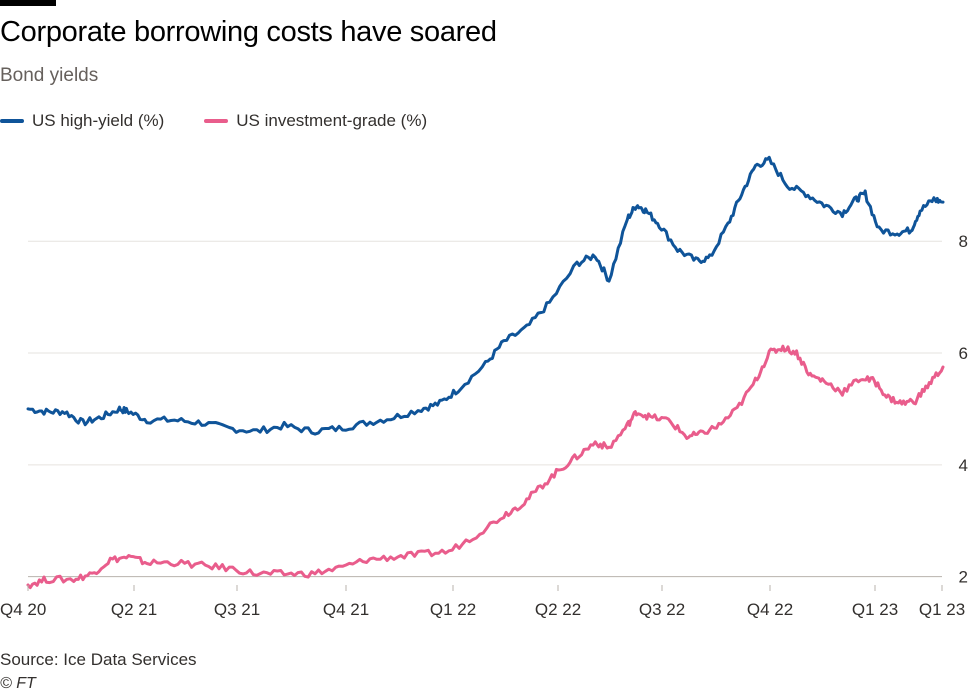  Describe the element at coordinates (49, 75) in the screenshot. I see `chart-subtitle: Bond yields` at that location.